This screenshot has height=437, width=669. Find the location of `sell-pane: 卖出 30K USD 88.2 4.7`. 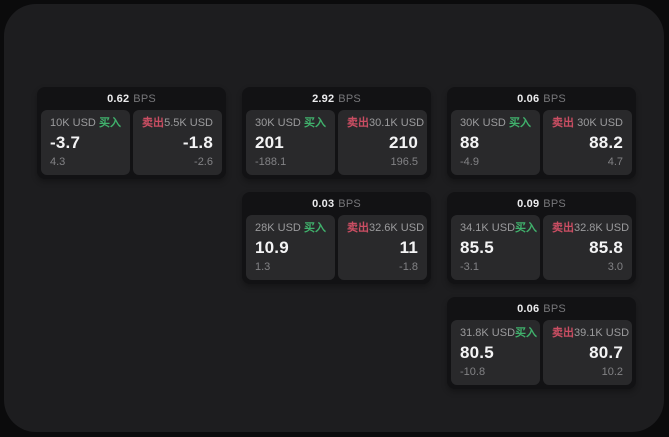

sell-pane: 卖出 30K USD 88.2 4.7 is located at coordinates (587, 142).